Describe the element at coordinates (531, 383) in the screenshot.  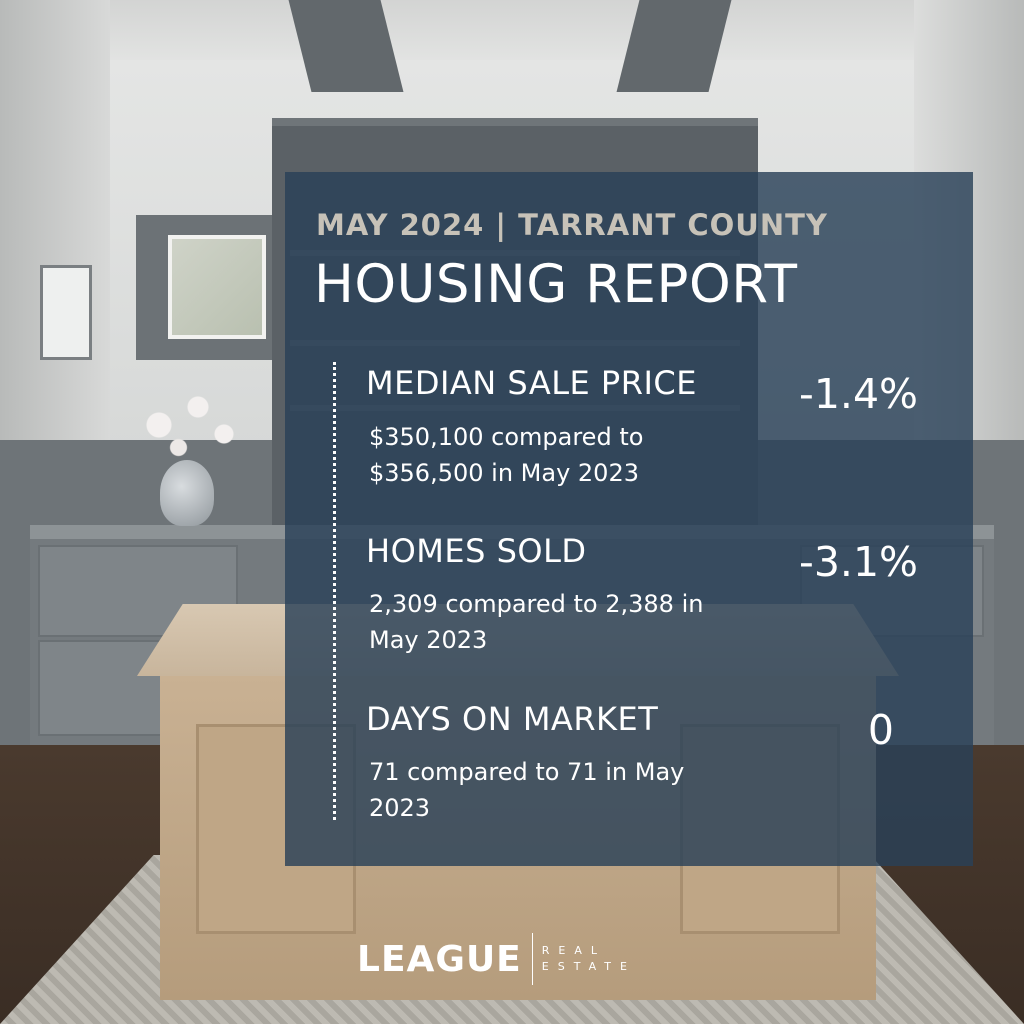
I see `metric-title-median-sale-price: MEDIAN SALE PRICE` at that location.